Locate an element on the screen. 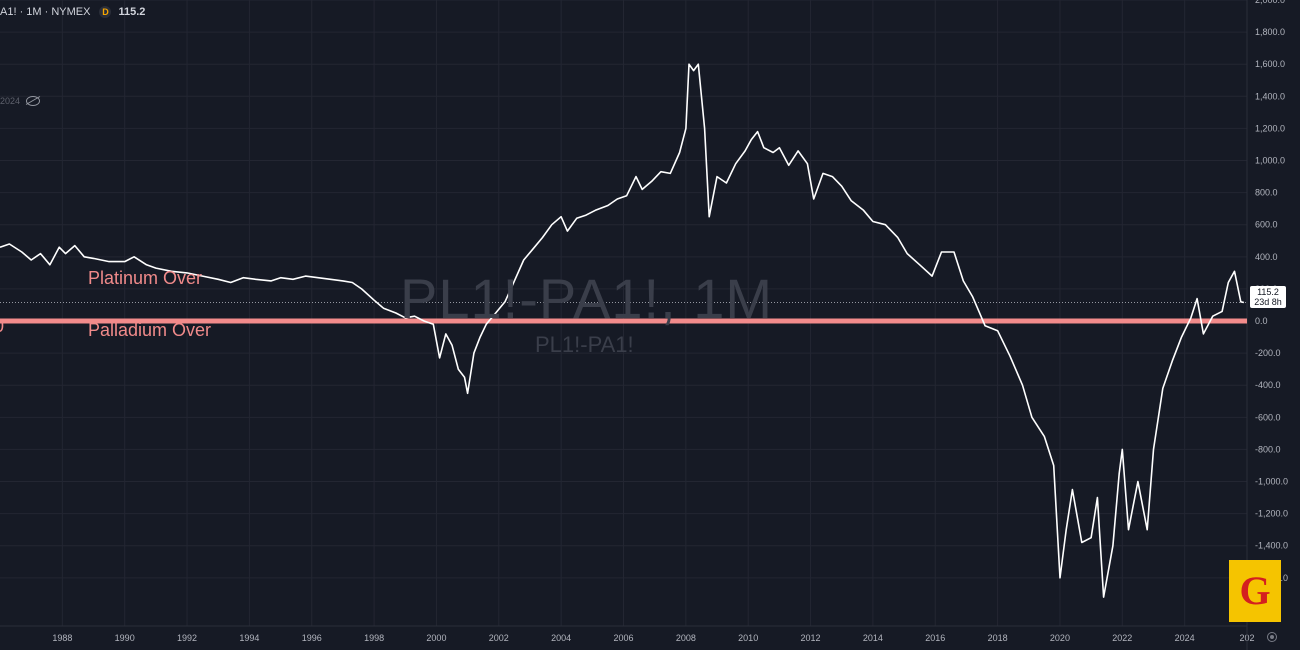 Image resolution: width=1300 pixels, height=650 pixels. x-tick-label: 2022 is located at coordinates (1122, 638).